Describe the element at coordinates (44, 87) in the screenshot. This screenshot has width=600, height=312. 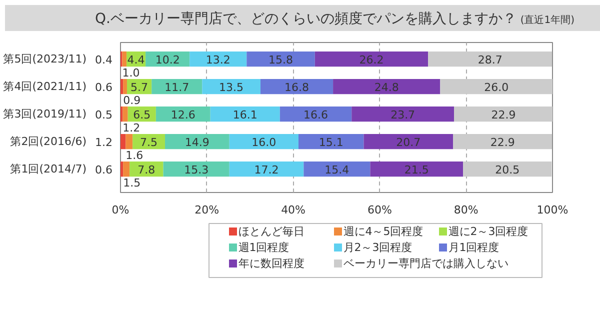
I see `y-tick-label: 第4回(2021/11)` at that location.